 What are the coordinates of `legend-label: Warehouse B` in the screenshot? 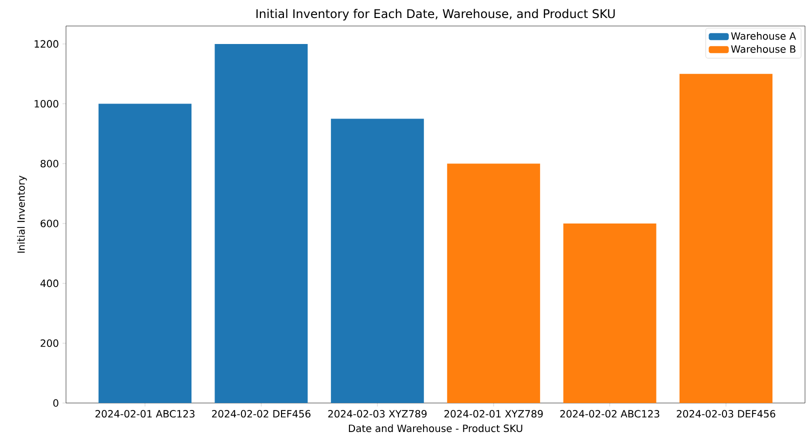 It's located at (763, 49).